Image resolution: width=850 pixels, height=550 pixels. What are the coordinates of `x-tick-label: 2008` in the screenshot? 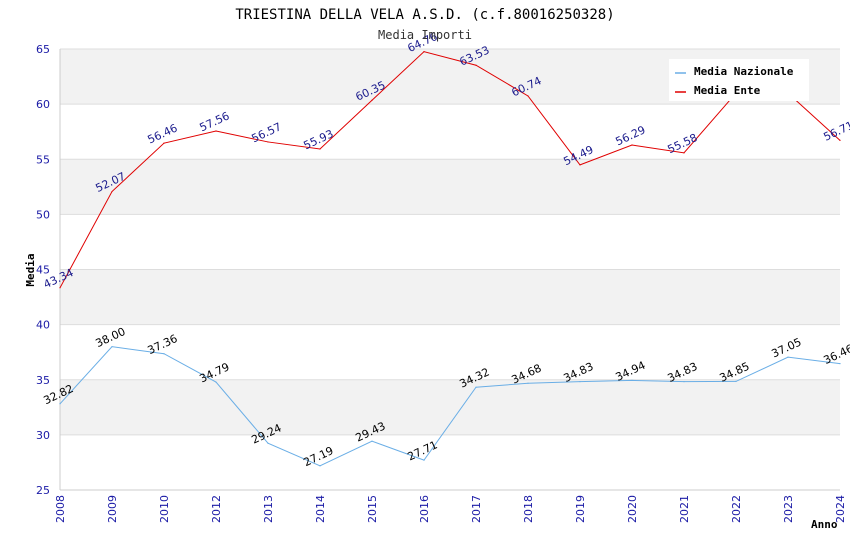 It's located at (60, 509).